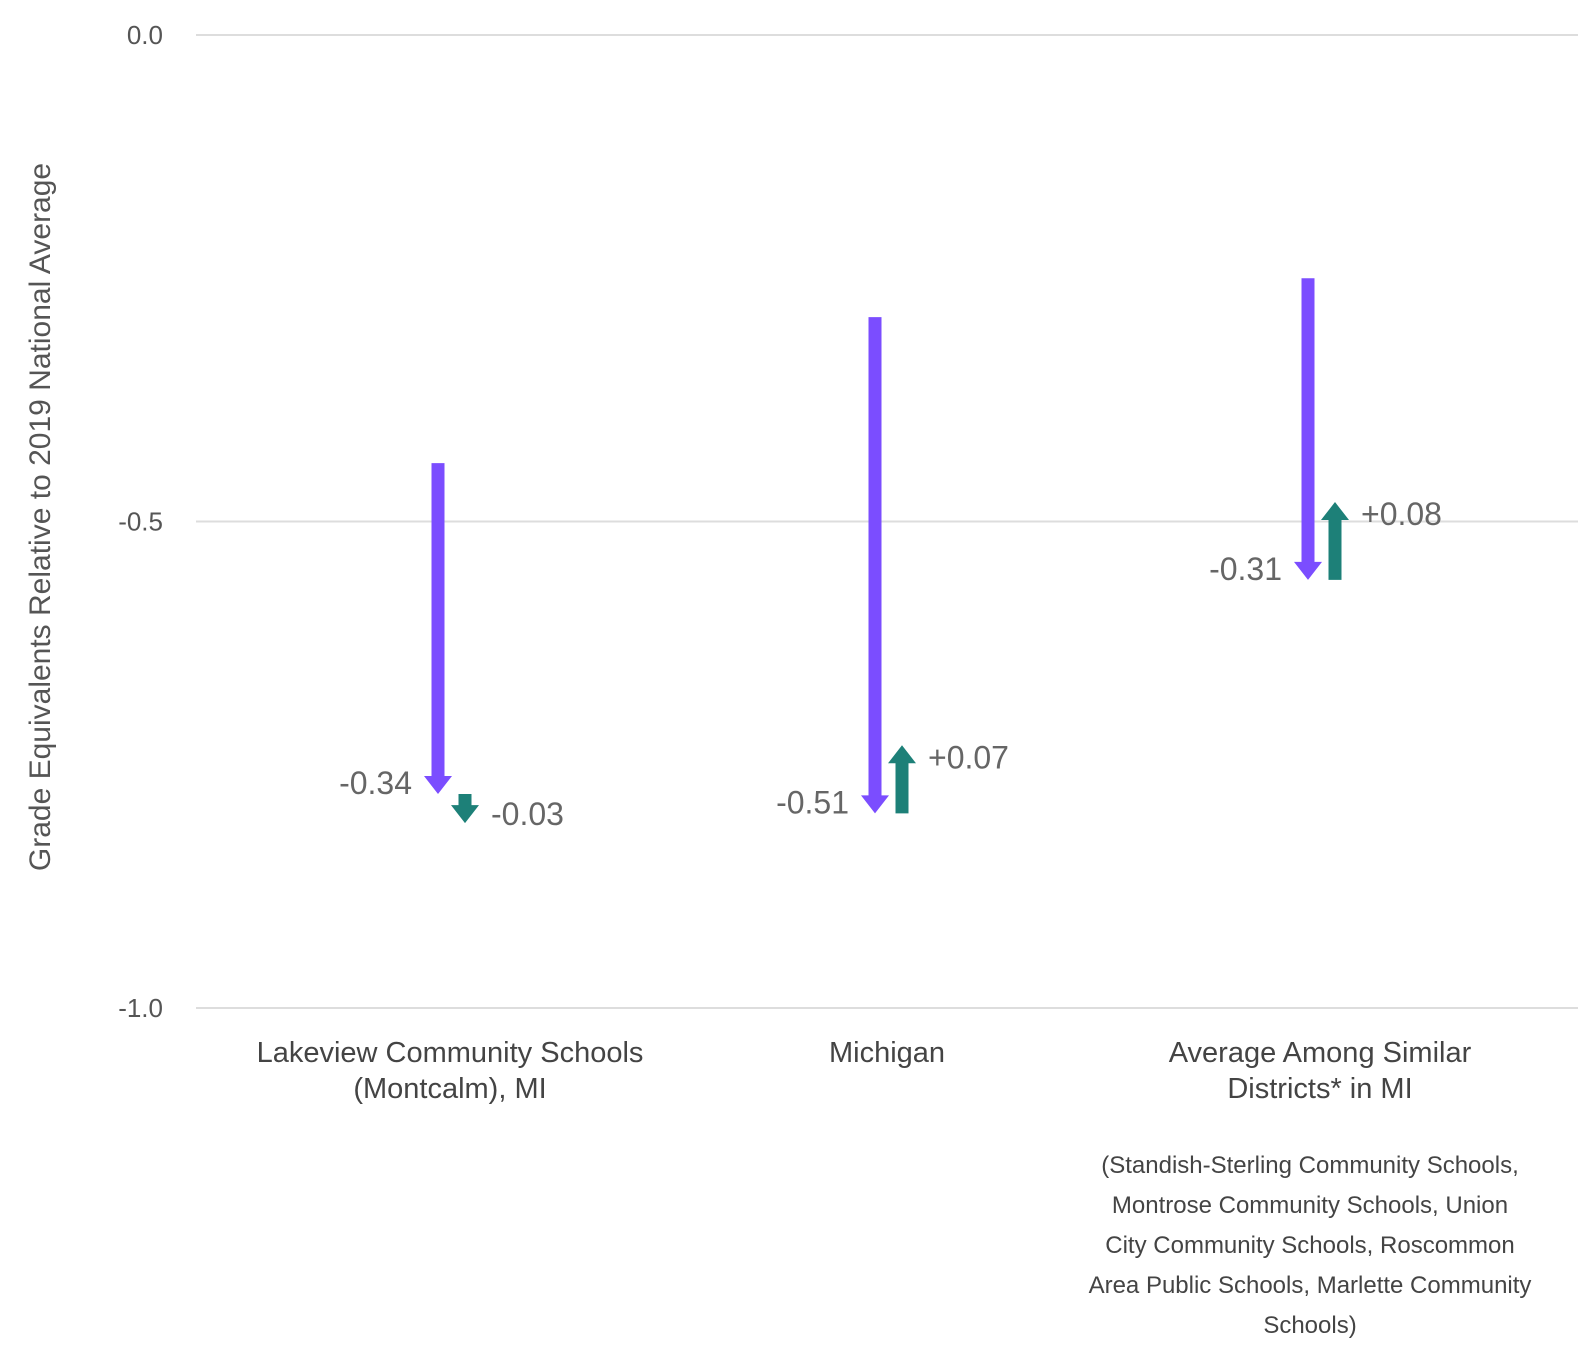 This screenshot has width=1586, height=1354. What do you see at coordinates (812, 802) in the screenshot?
I see `decline-value-label: -0.51` at bounding box center [812, 802].